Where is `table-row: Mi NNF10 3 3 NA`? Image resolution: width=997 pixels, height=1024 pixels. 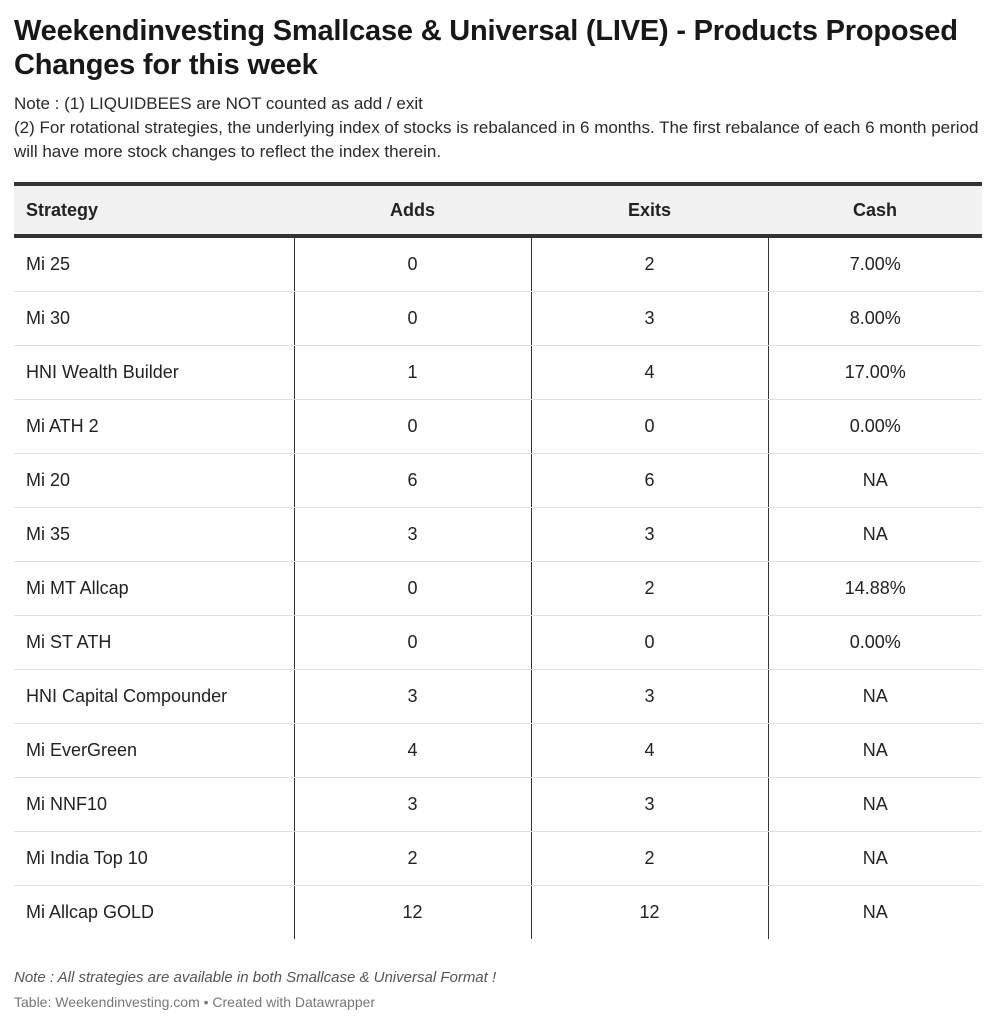
table-row: Mi NNF10 3 3 NA is located at coordinates (498, 804).